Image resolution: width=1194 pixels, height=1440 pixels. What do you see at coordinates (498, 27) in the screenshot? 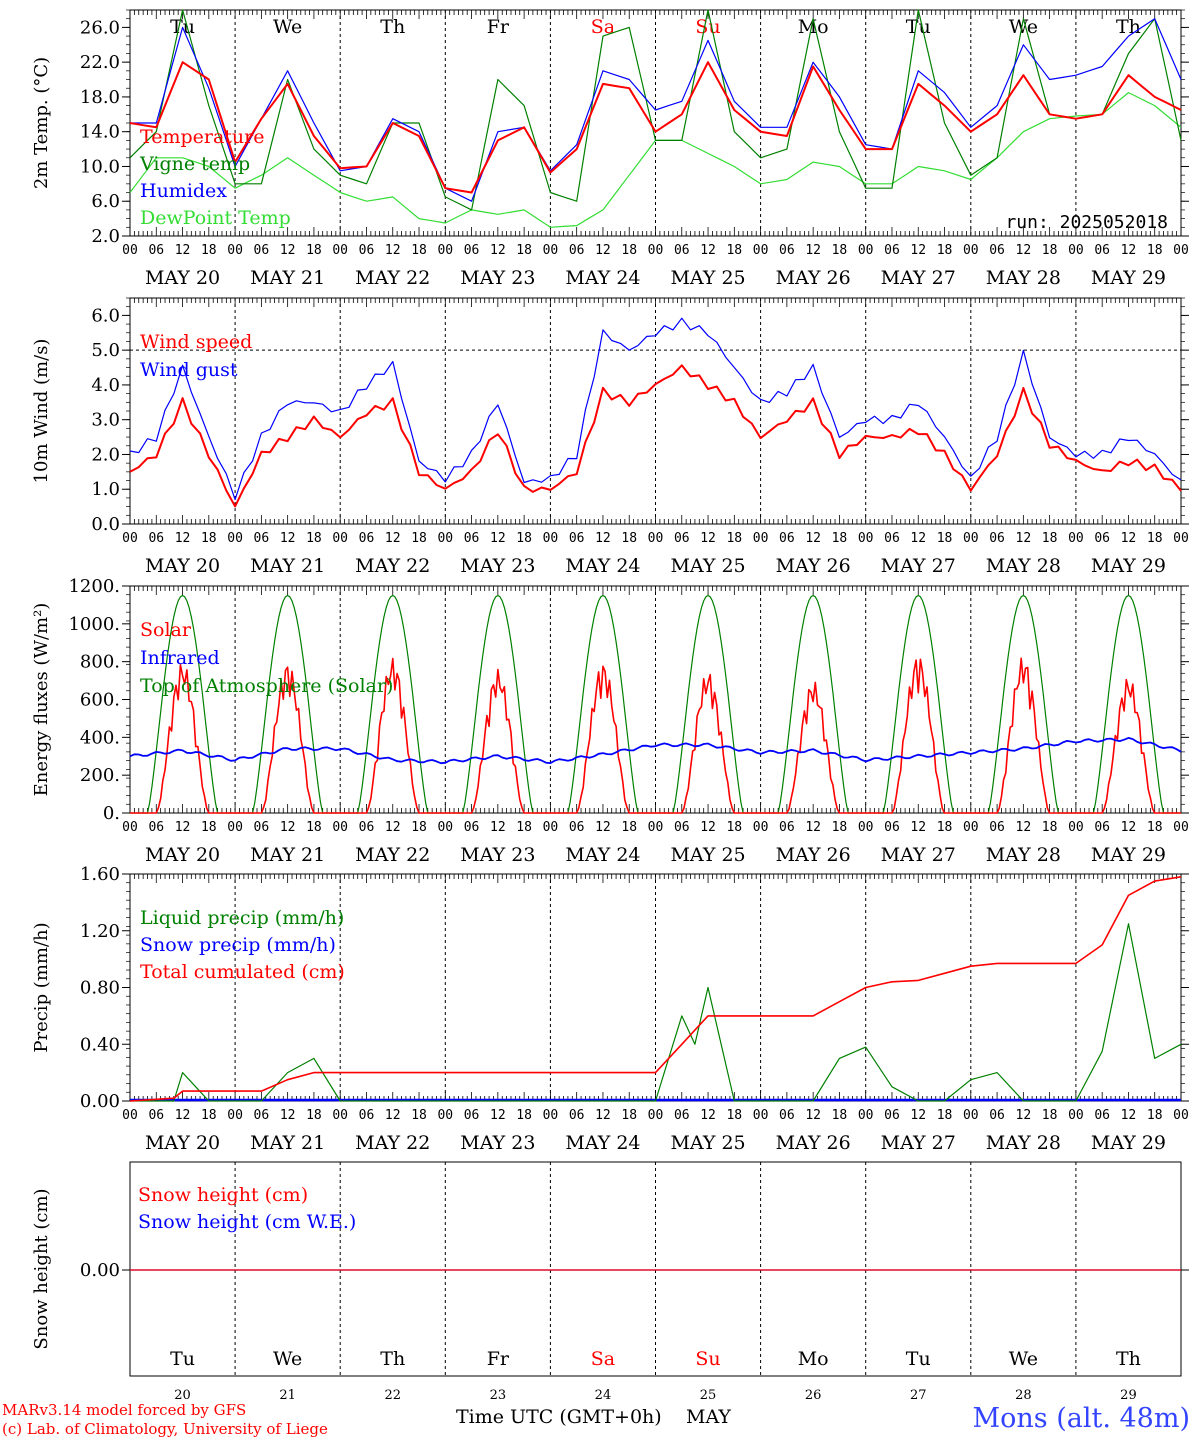
I see `weekday-label: Fr` at bounding box center [498, 27].